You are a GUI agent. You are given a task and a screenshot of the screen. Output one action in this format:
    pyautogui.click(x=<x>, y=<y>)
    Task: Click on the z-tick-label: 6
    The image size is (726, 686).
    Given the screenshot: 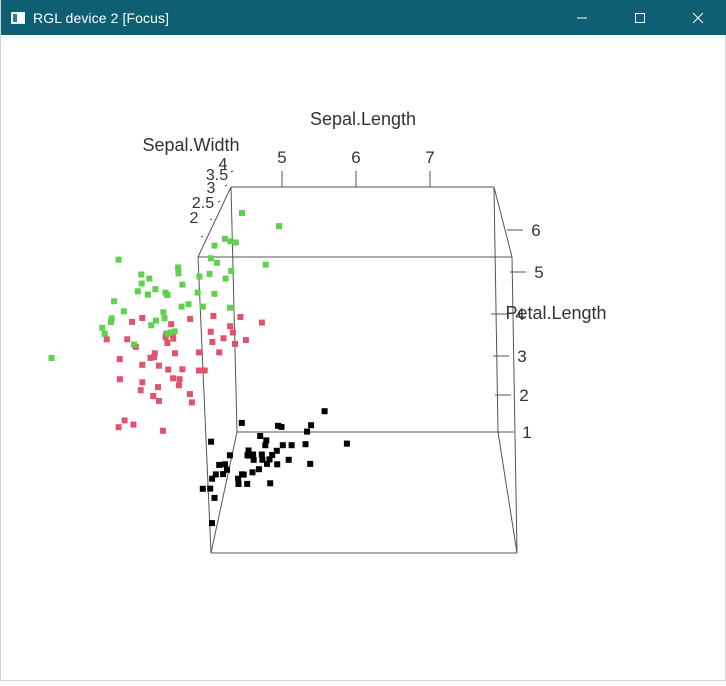 What is the action you would take?
    pyautogui.click(x=535, y=230)
    